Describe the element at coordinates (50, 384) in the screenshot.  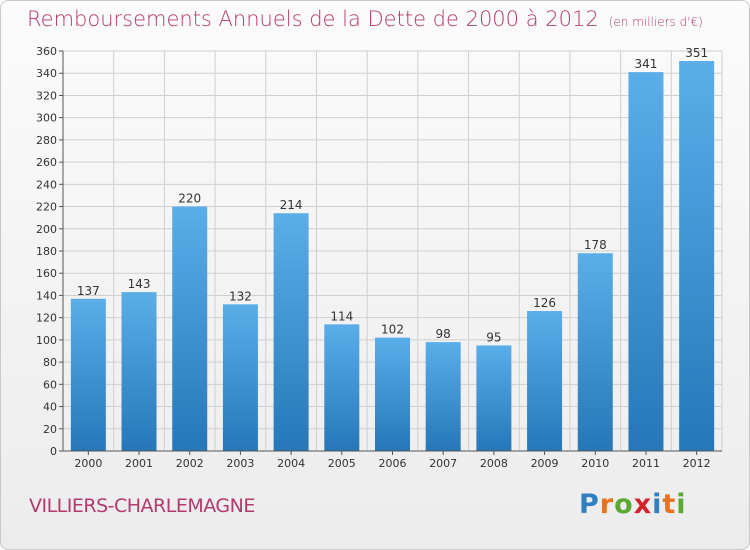
I see `y-tick-label: 60` at that location.